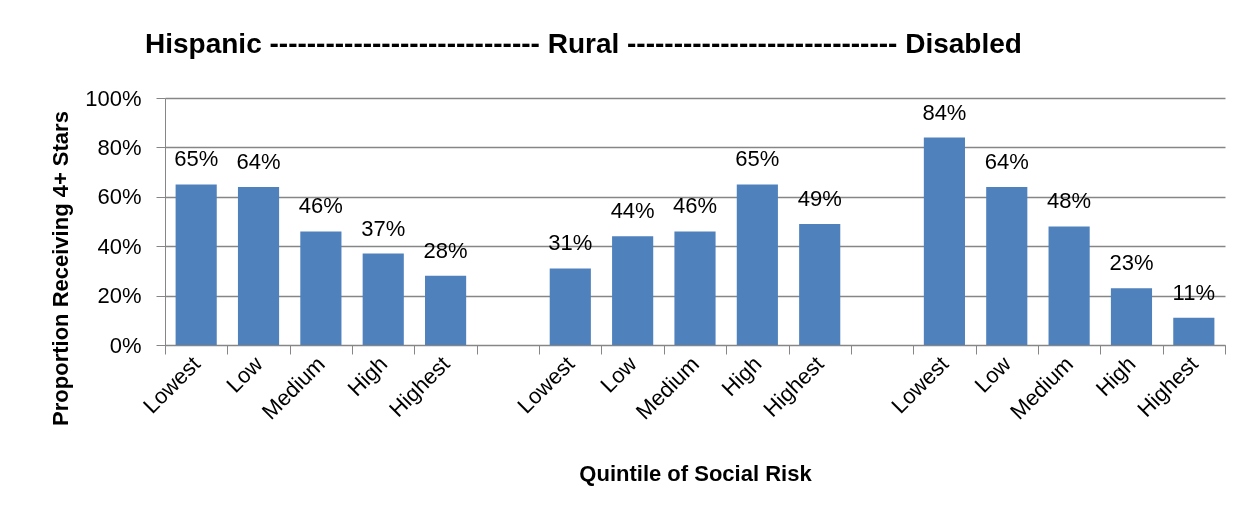 Image resolution: width=1253 pixels, height=521 pixels. I want to click on data-label: 23%, so click(1131, 263).